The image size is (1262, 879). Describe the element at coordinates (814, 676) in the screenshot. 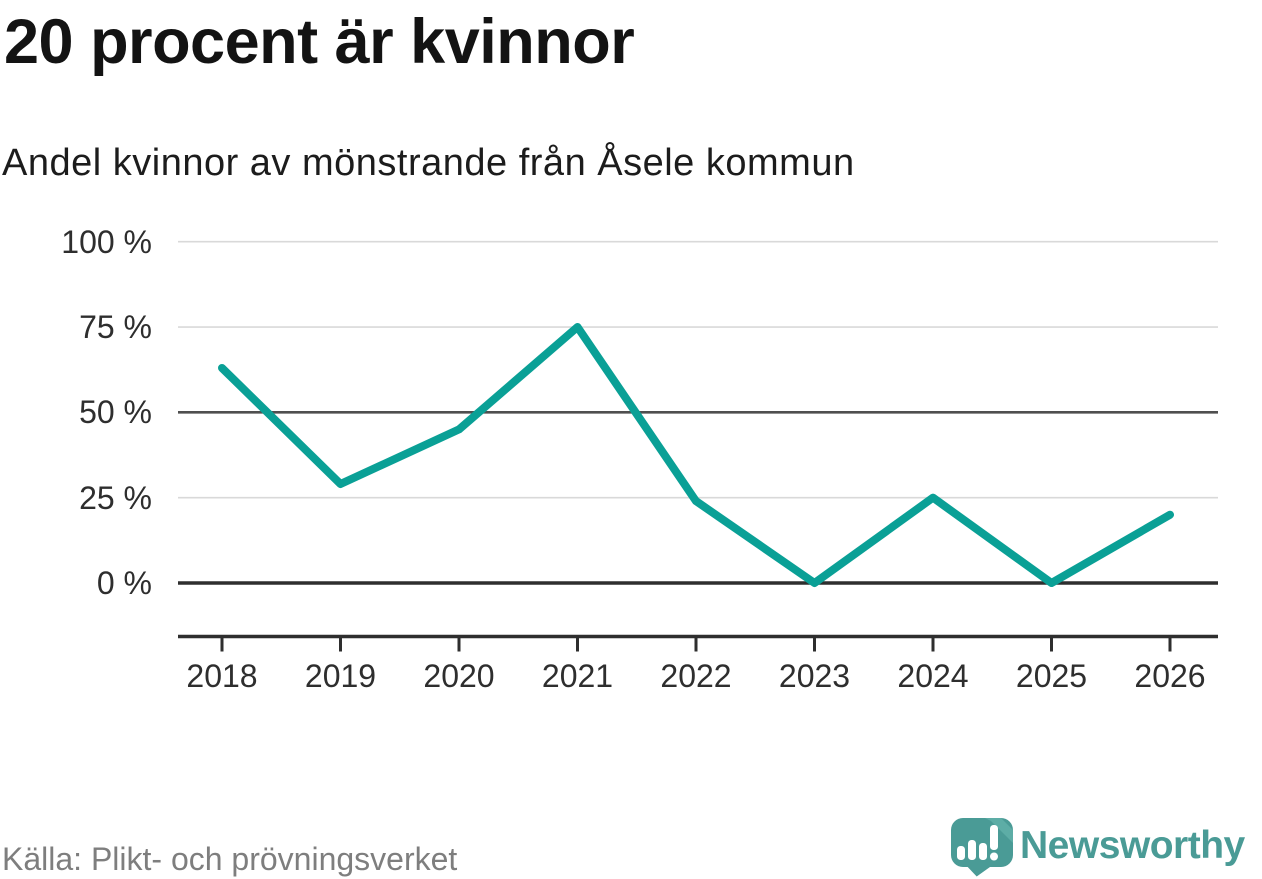

I see `x-axis-label: 2023` at that location.